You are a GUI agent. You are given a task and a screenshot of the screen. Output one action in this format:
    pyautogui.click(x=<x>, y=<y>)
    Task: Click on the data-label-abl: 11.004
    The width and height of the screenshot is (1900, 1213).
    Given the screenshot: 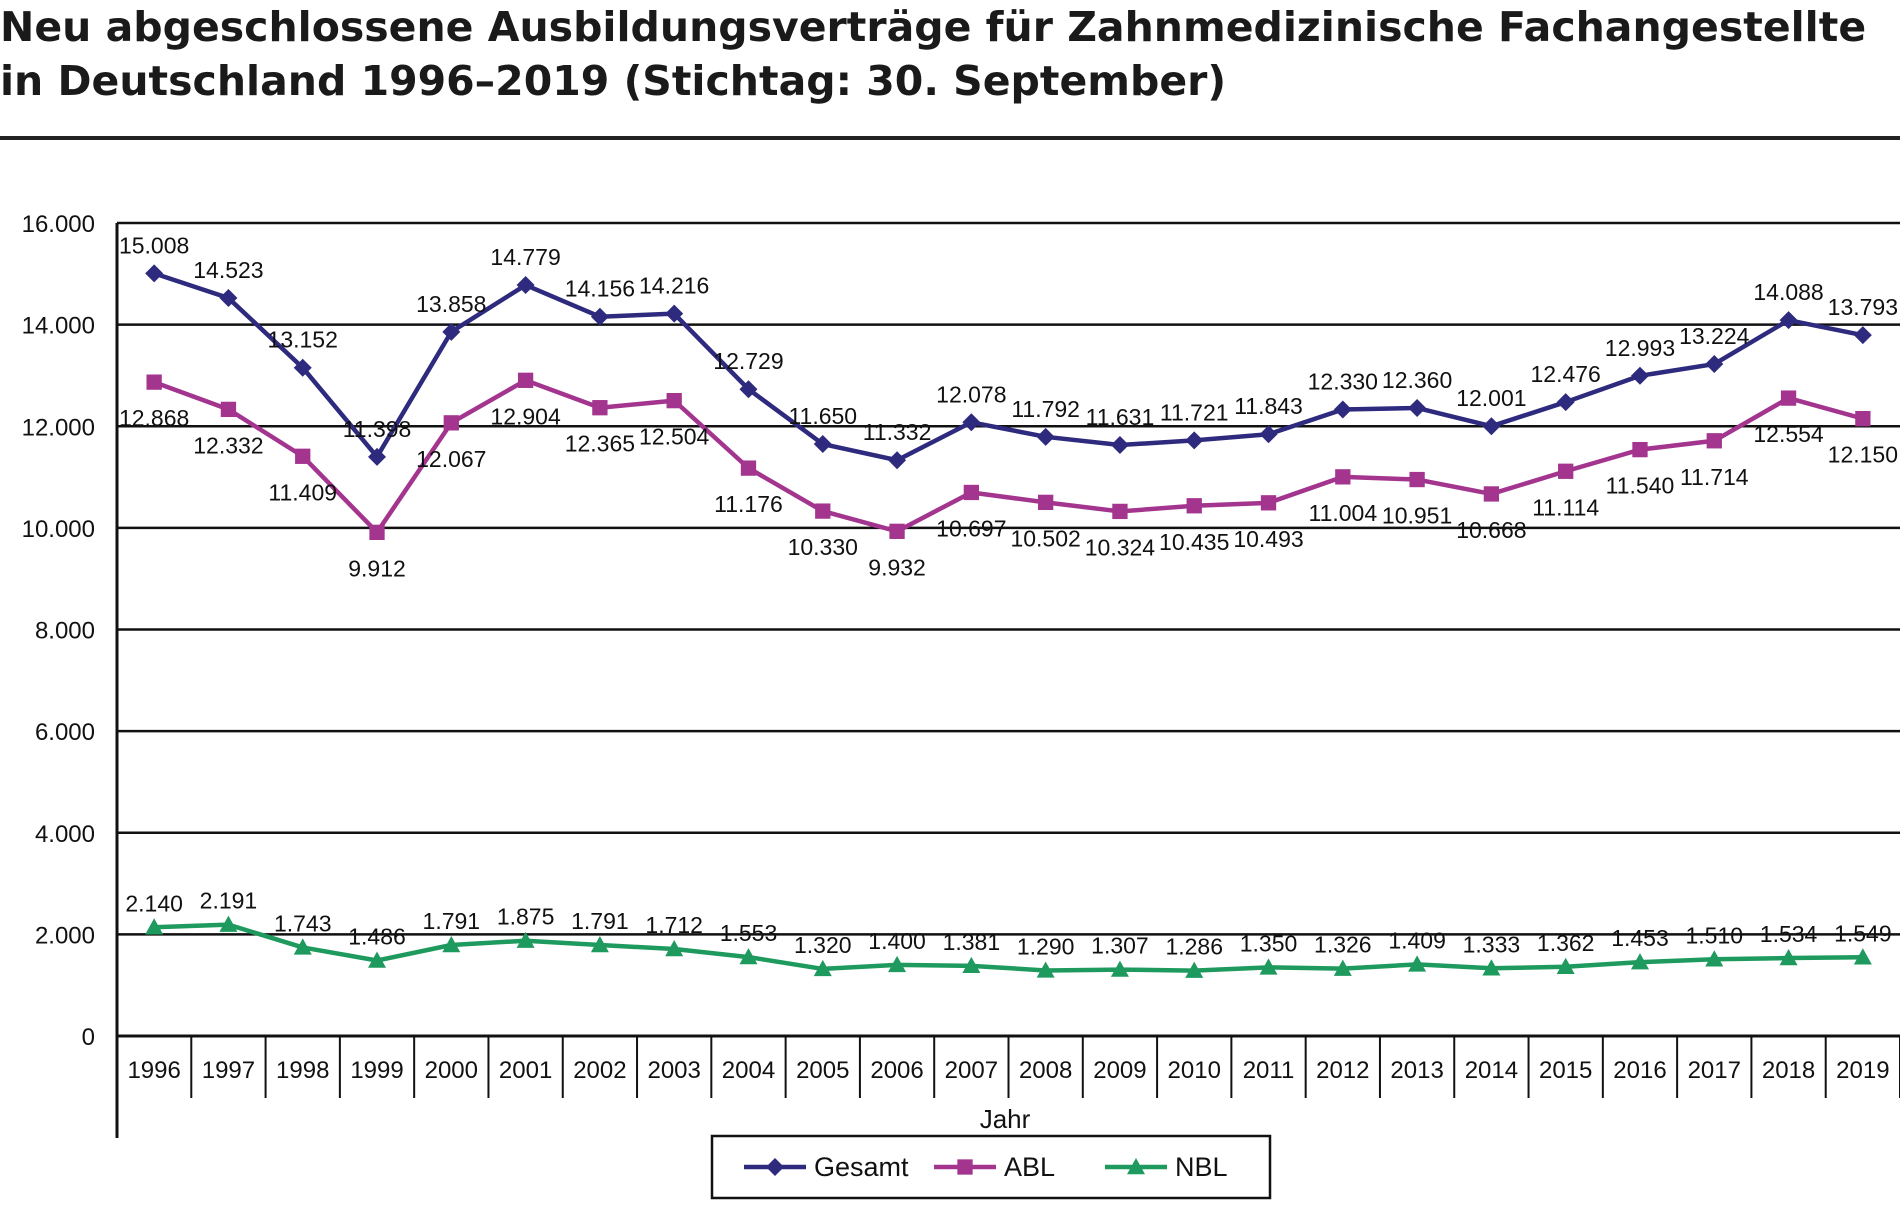 What is the action you would take?
    pyautogui.click(x=1342, y=513)
    